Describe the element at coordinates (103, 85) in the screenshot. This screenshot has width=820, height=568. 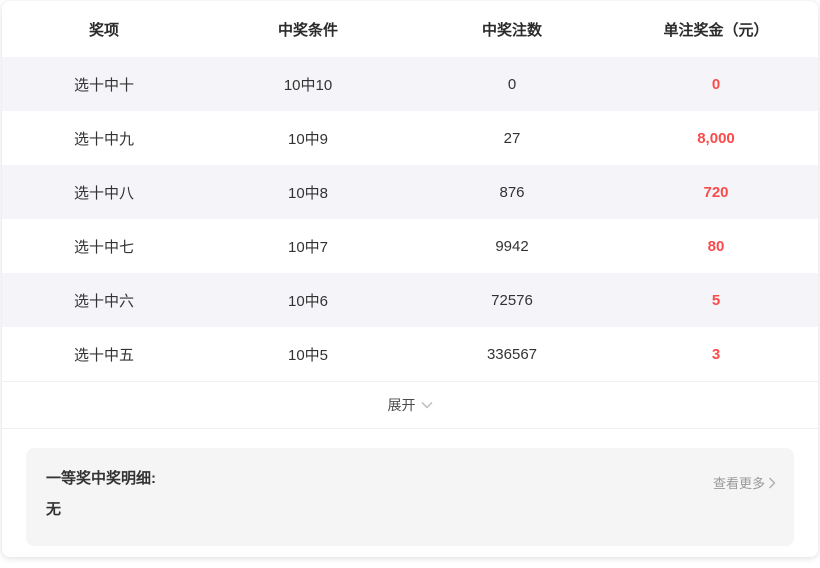
I see `prize-cell: 选十中十` at that location.